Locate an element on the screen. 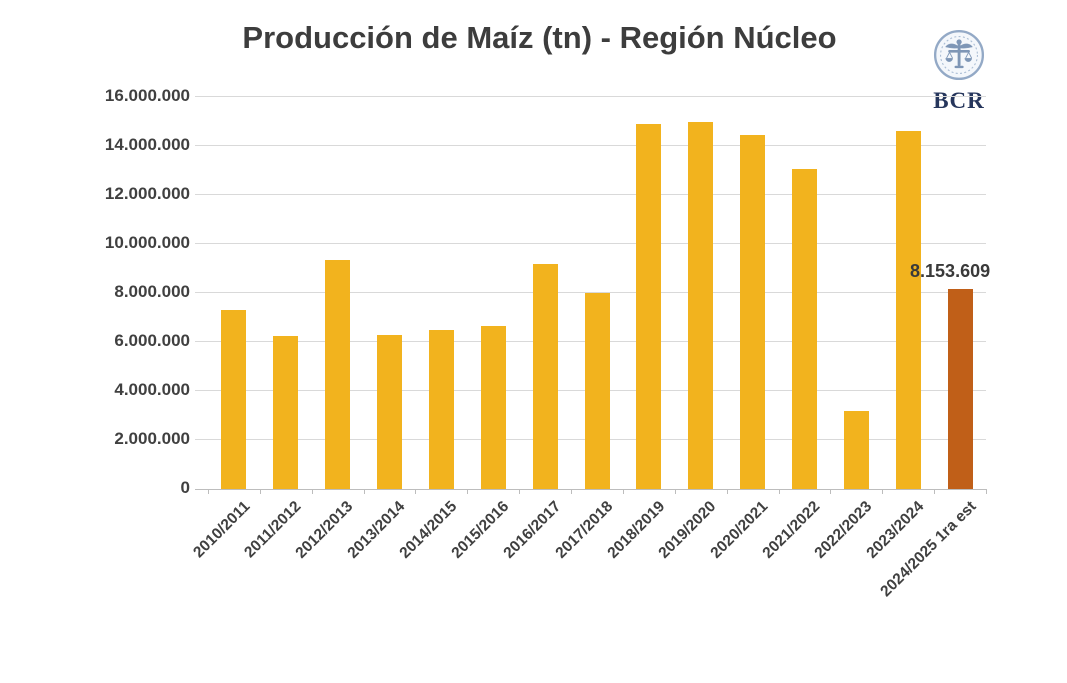 This screenshot has height=683, width=1067. bar-2011-2012 is located at coordinates (286, 412).